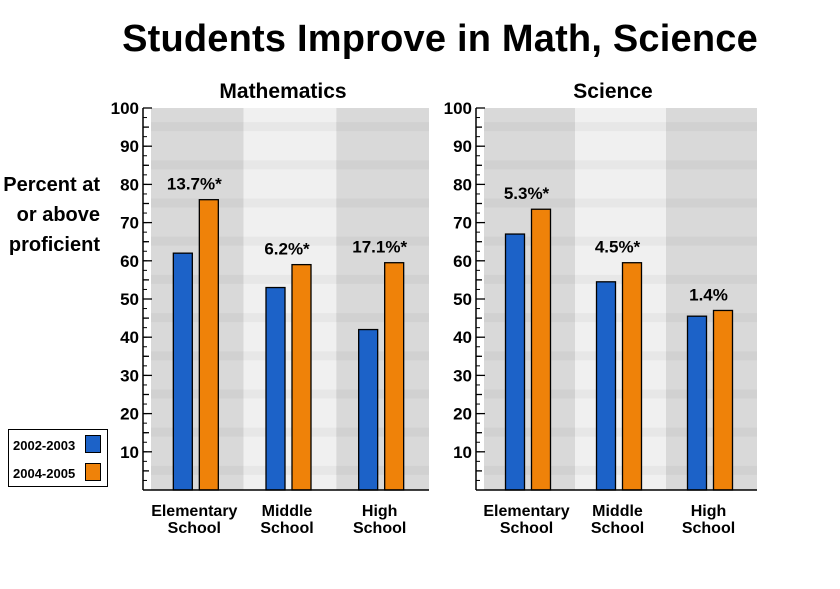  I want to click on change-annotation: 13.7%*, so click(194, 184).